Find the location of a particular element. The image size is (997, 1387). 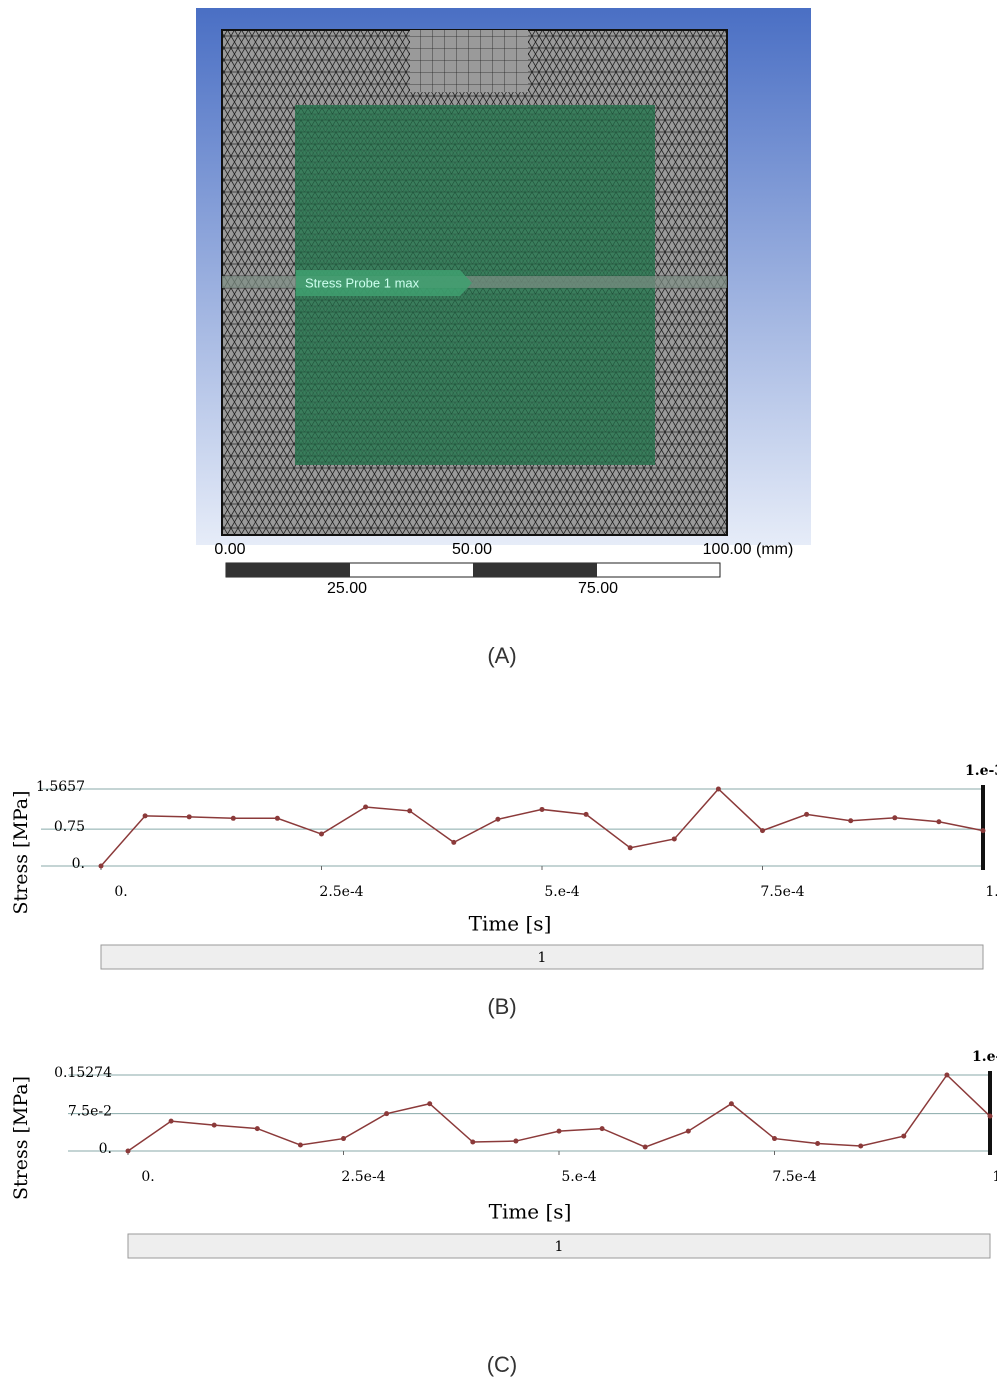

panel-label: (A) is located at coordinates (501, 655).